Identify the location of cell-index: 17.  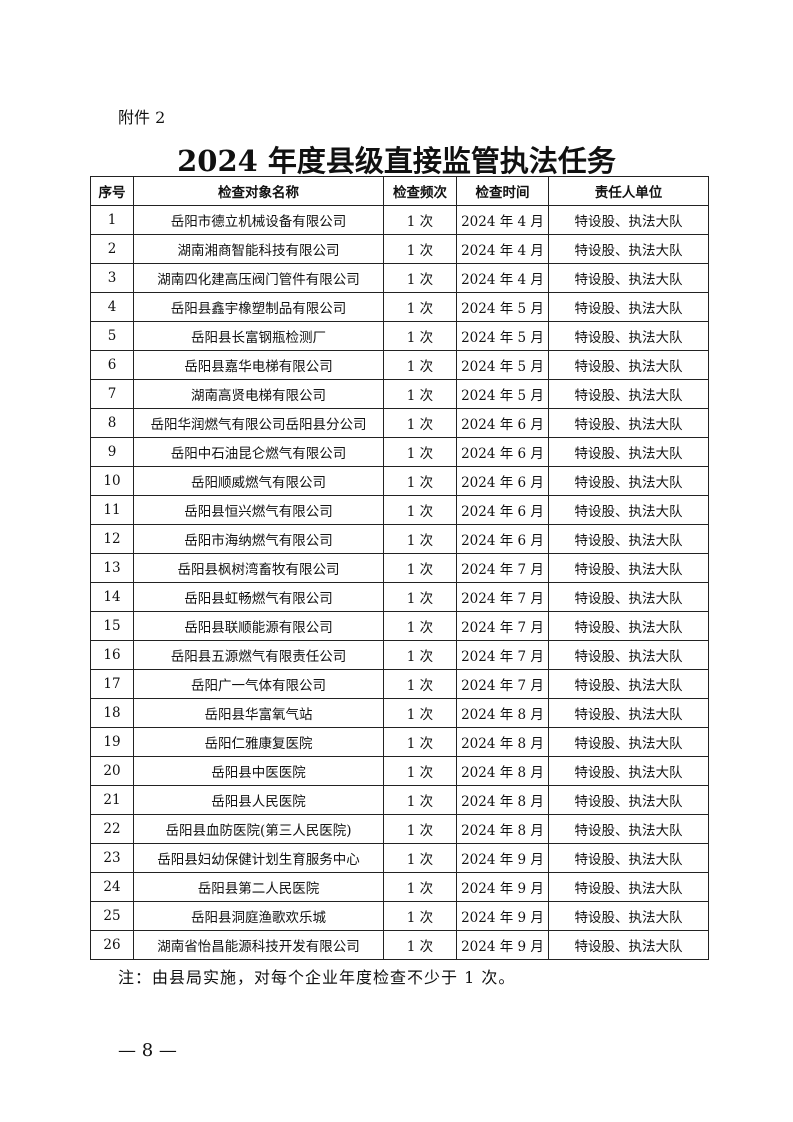
(112, 684).